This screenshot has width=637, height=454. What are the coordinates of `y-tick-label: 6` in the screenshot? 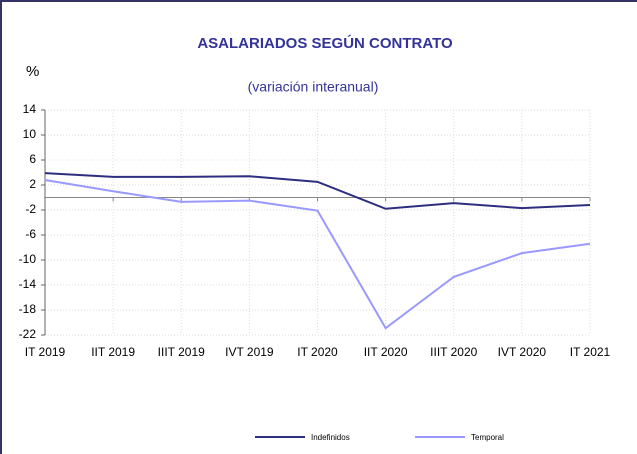 It's located at (32, 159).